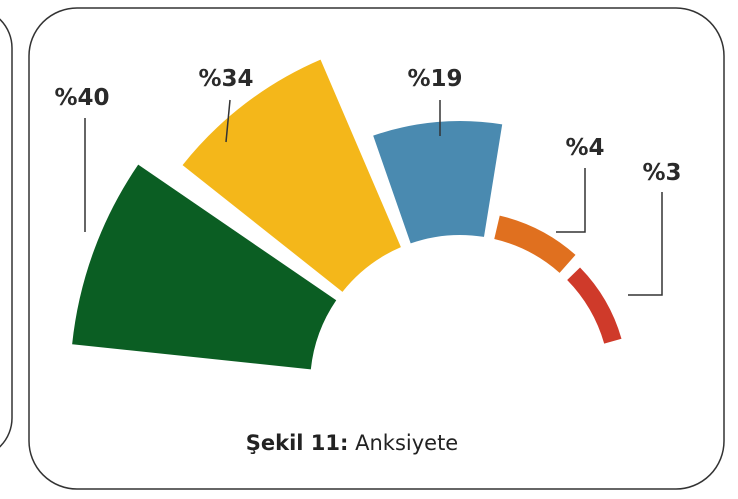  What do you see at coordinates (81, 98) in the screenshot?
I see `value-label: %40` at bounding box center [81, 98].